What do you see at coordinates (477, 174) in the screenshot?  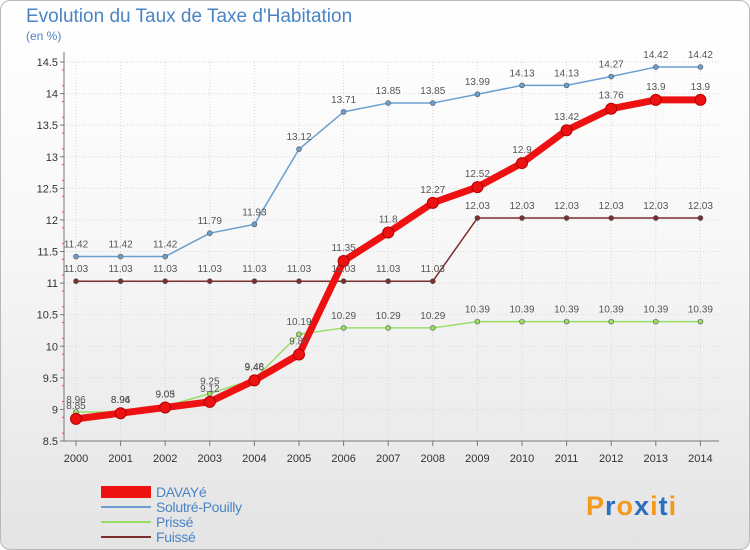 I see `data-label-davaye: 12.52` at bounding box center [477, 174].